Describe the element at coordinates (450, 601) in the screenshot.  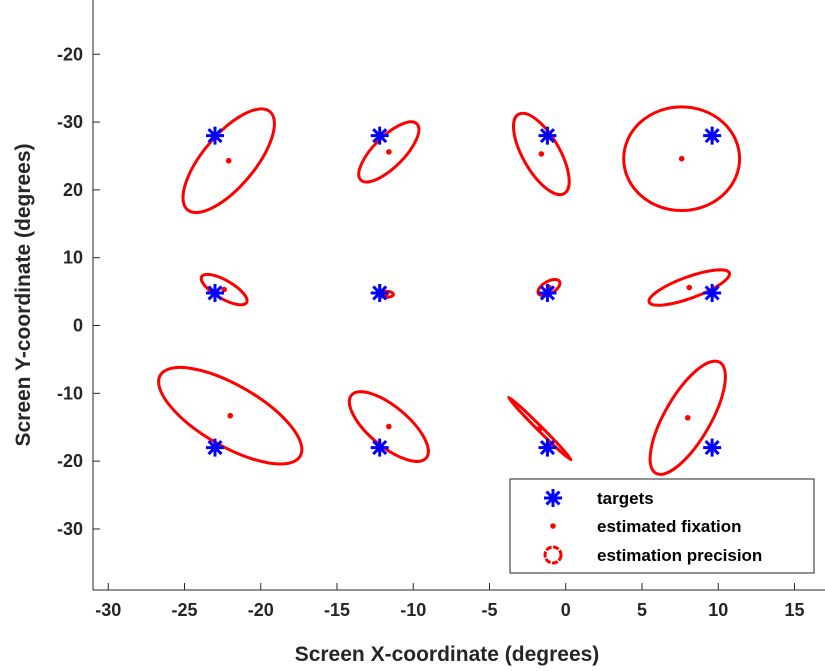
I see `x-axis-ticks: -30 -25 -20 -15 -10 -5 0 5 10 15` at that location.